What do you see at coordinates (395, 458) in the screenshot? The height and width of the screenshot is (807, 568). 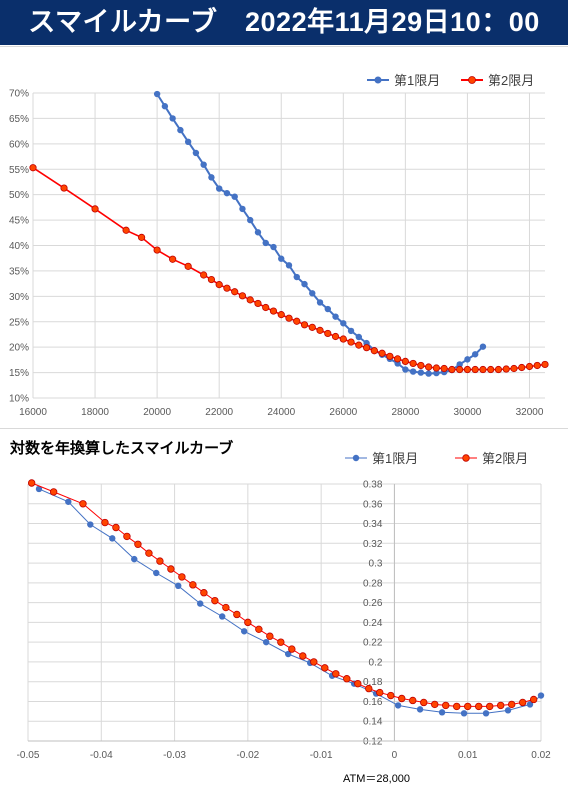 I see `legend-label-series-1: 第1限月` at bounding box center [395, 458].